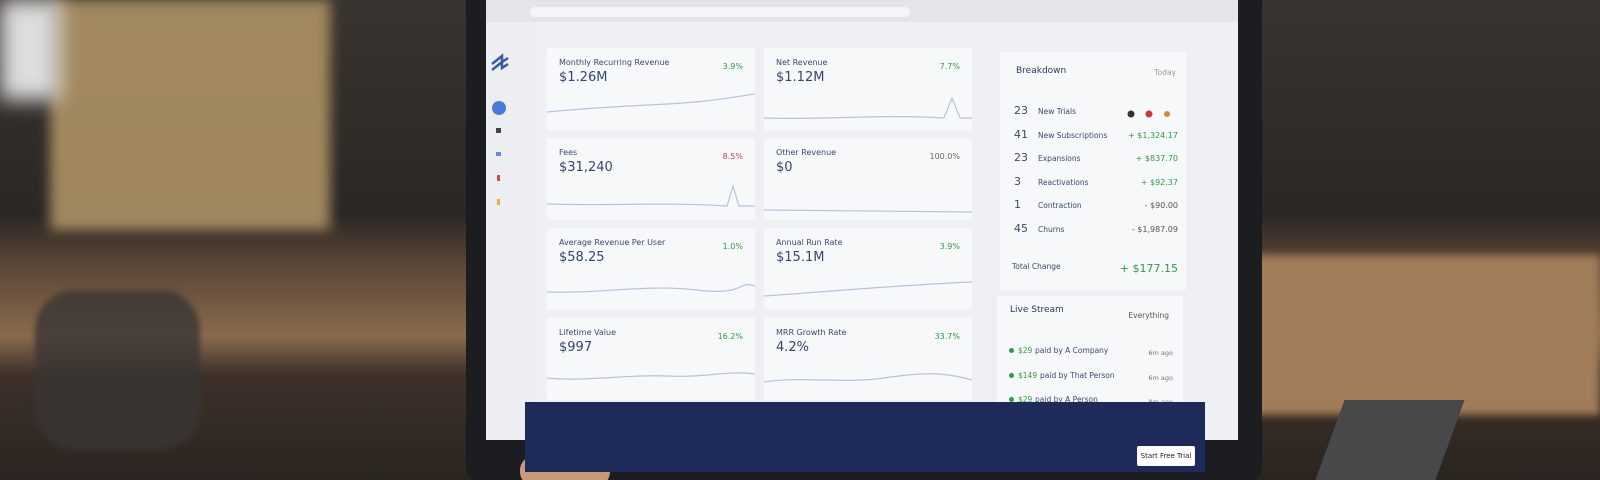 This screenshot has width=1600, height=480. What do you see at coordinates (117, 370) in the screenshot?
I see `jar` at bounding box center [117, 370].